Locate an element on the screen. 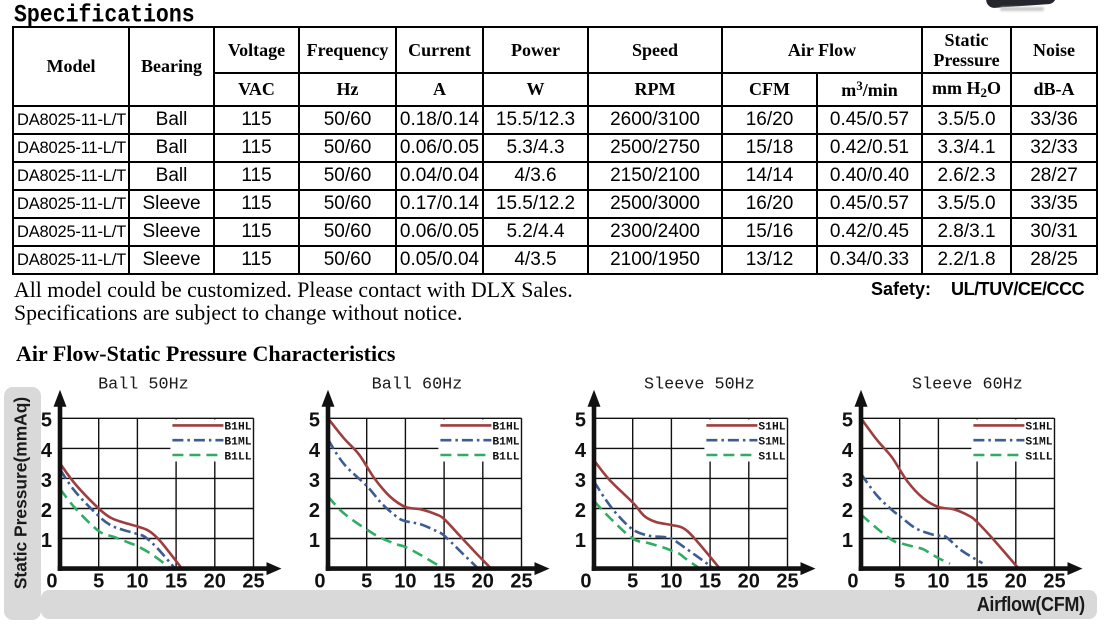 This screenshot has width=1116, height=628. svg-text: Ball 50Hz is located at coordinates (143, 384).